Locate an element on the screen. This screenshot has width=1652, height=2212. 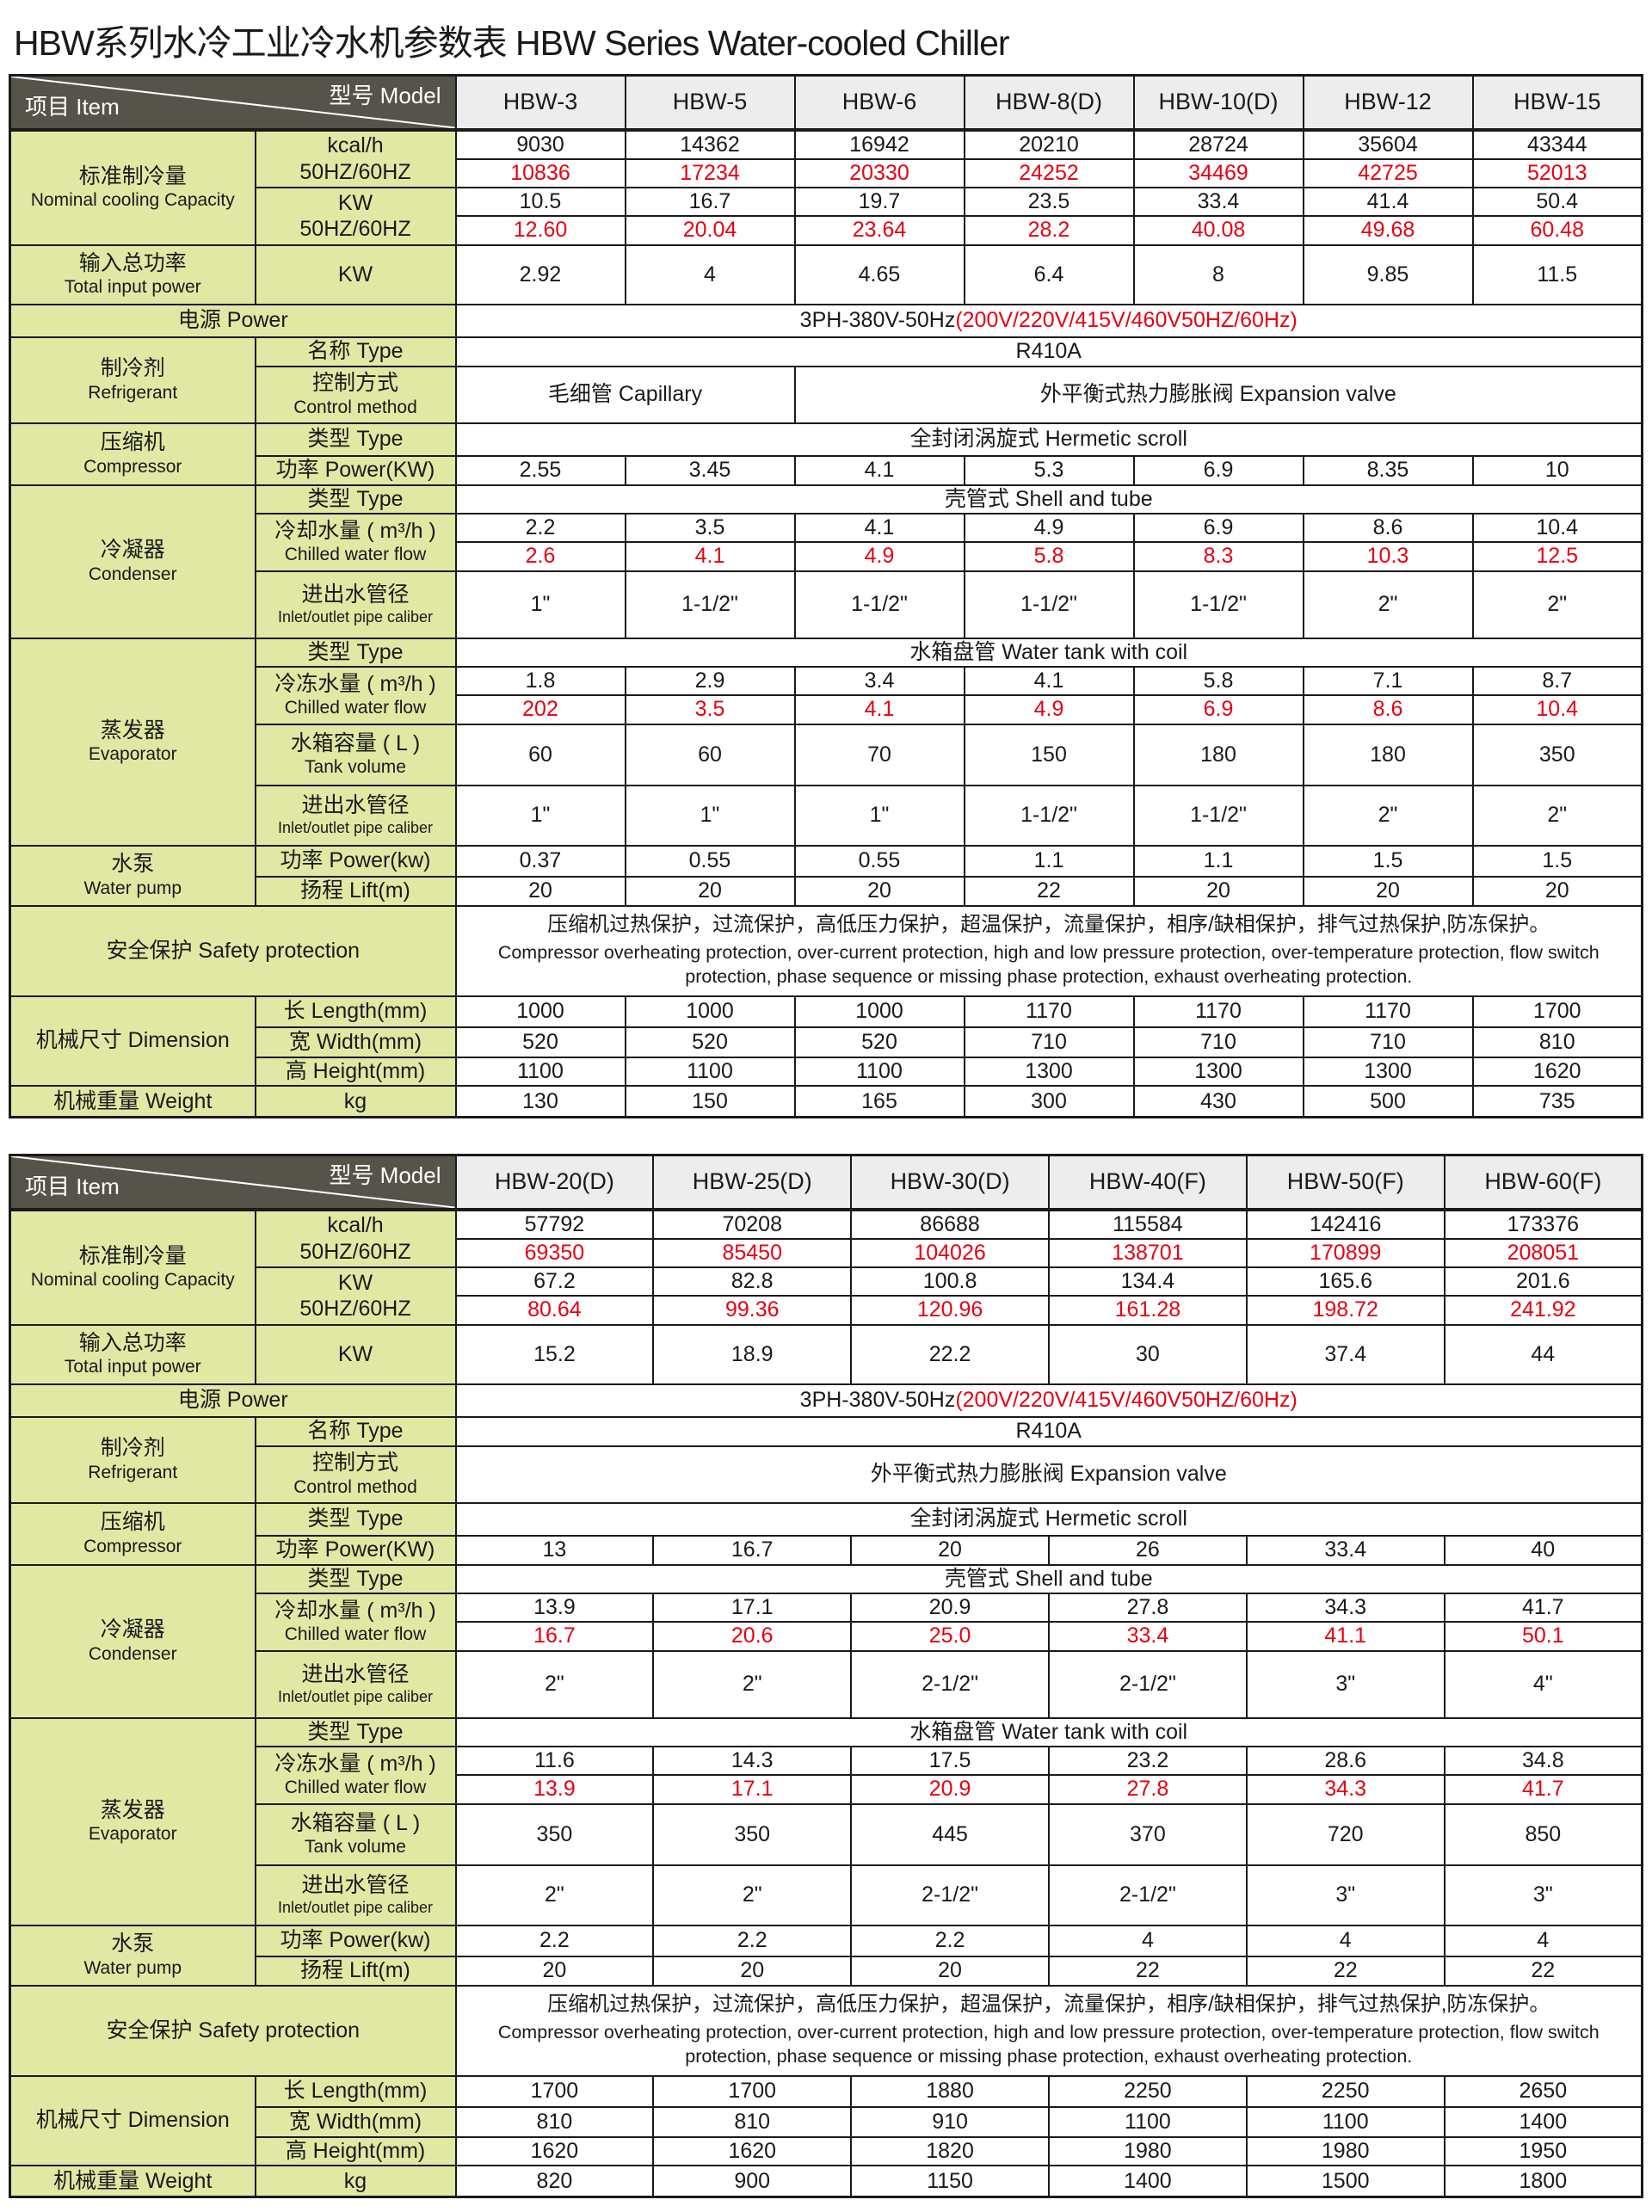
value-cell: 28724 is located at coordinates (1218, 144).